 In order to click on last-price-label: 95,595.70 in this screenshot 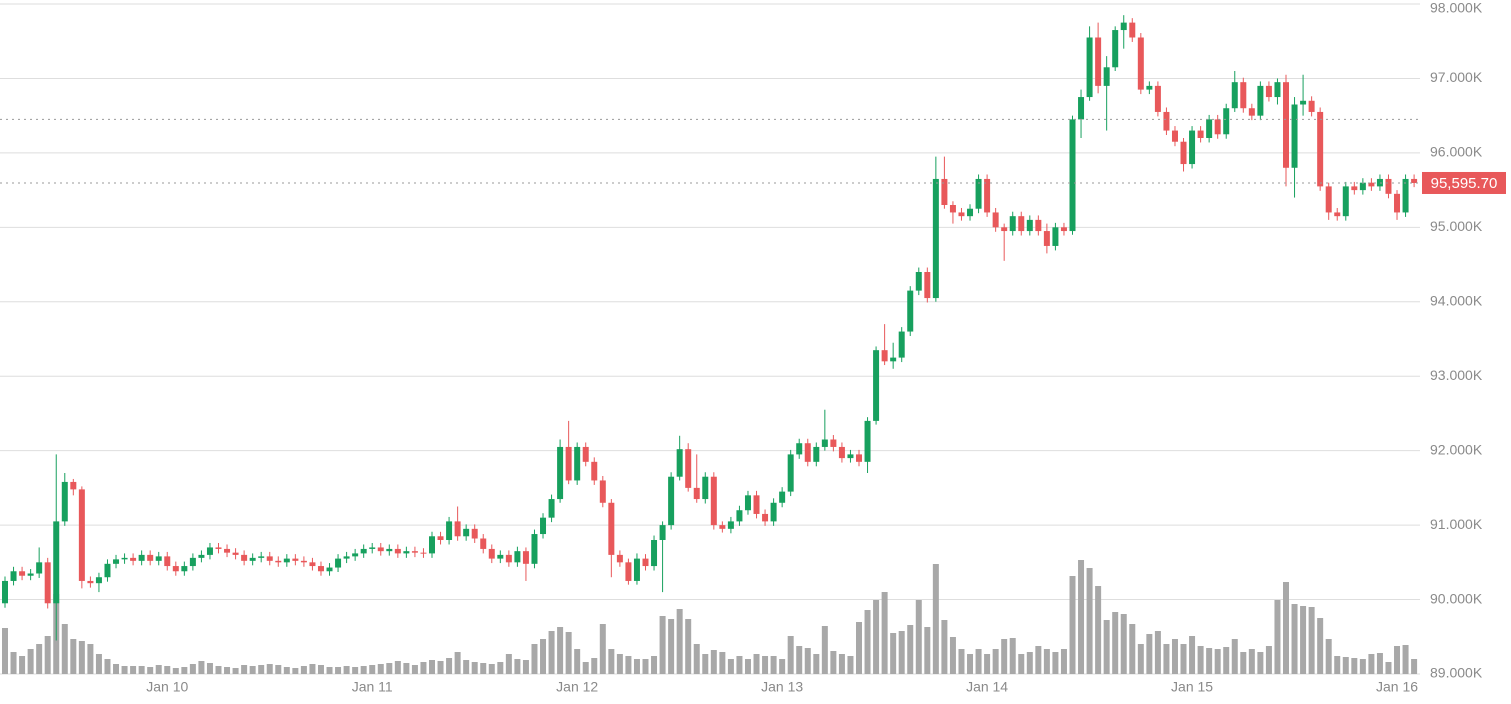, I will do `click(1464, 183)`.